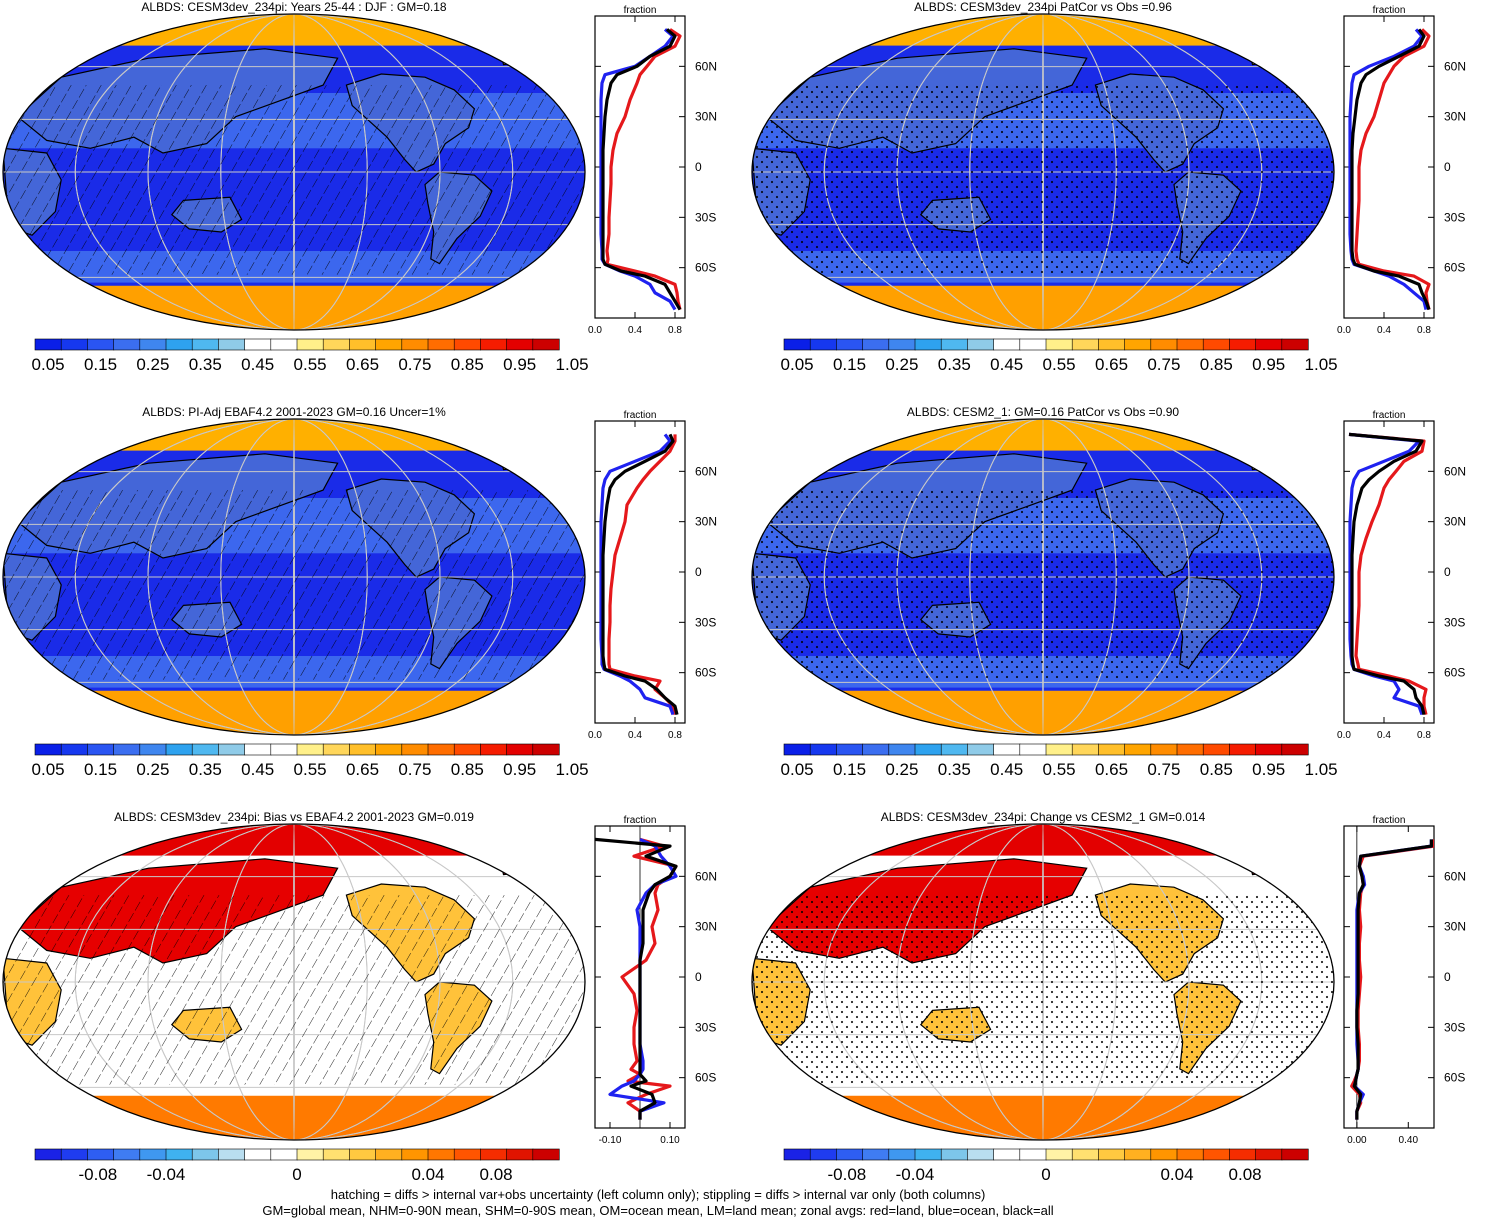  Describe the element at coordinates (1043, 180) in the screenshot. I see `stippling-overlay` at that location.